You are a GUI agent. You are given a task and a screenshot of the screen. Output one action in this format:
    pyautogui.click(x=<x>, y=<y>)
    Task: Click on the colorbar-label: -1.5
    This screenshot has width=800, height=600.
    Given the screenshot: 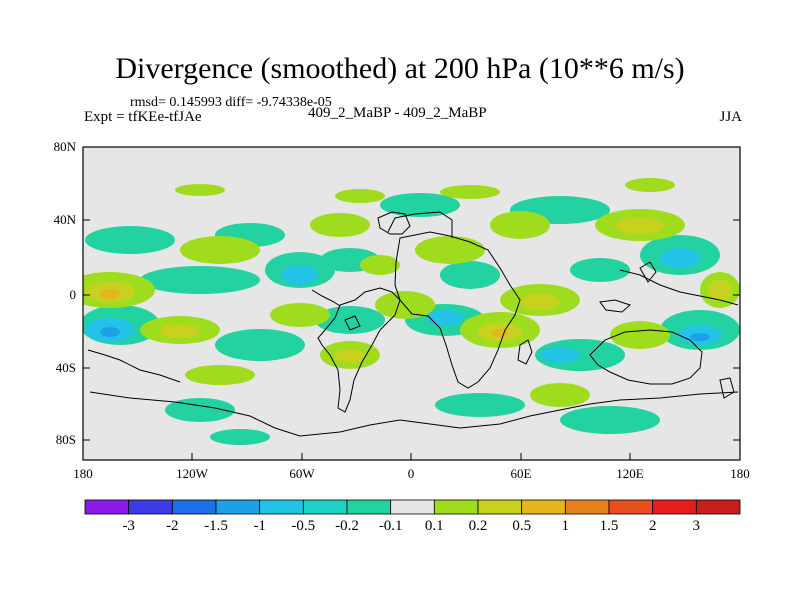 What is the action you would take?
    pyautogui.click(x=216, y=526)
    